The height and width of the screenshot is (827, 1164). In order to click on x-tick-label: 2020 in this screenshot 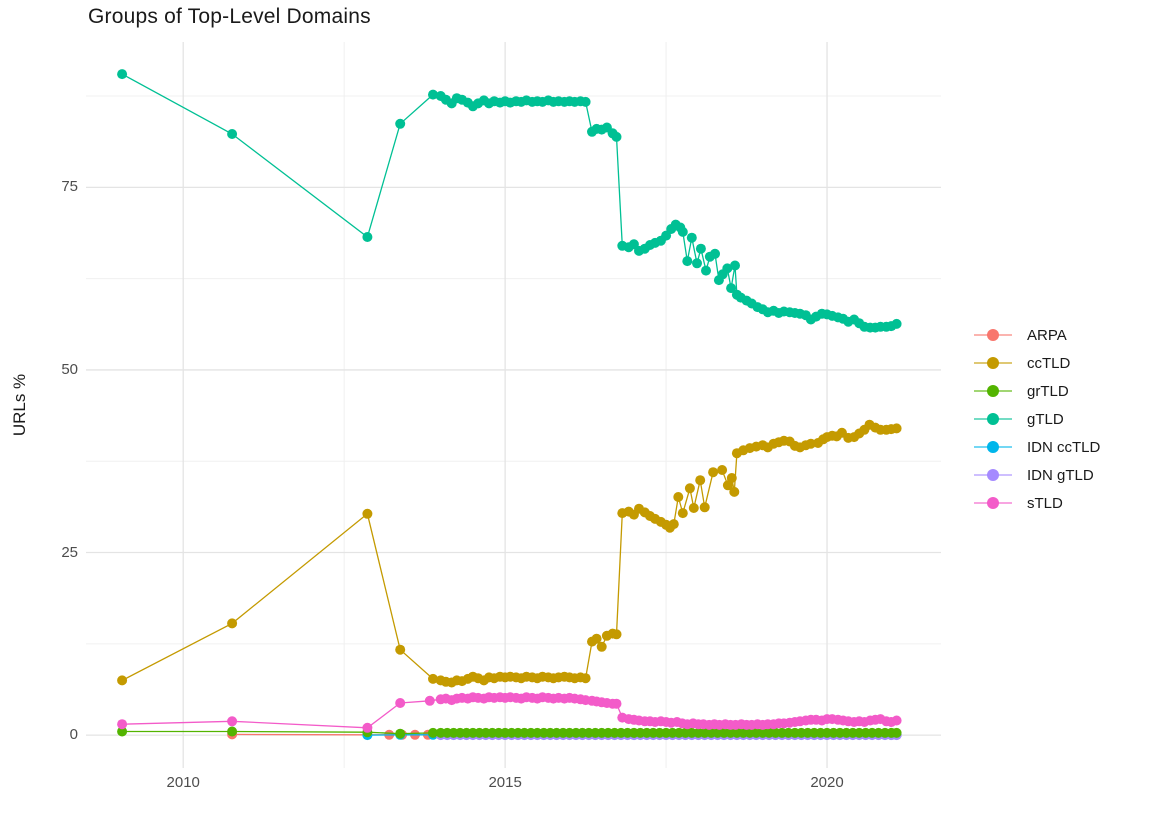, I will do `click(827, 782)`.